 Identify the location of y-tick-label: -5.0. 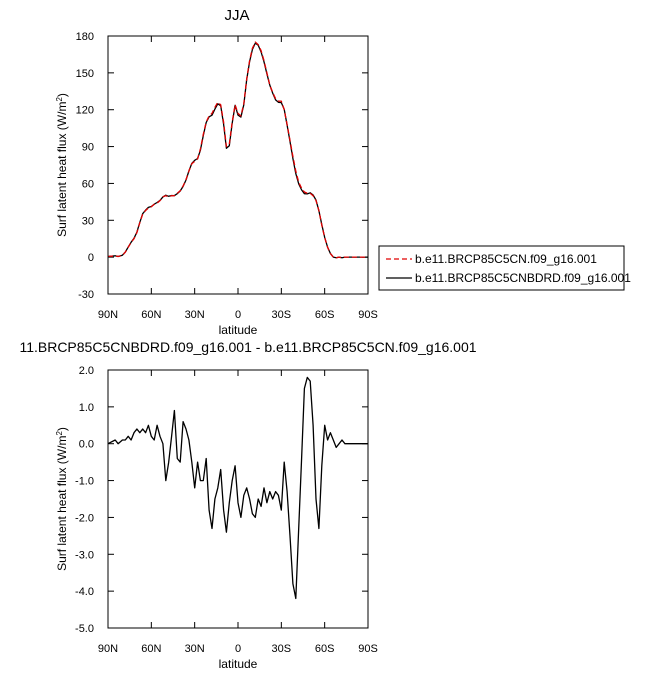
(84, 629).